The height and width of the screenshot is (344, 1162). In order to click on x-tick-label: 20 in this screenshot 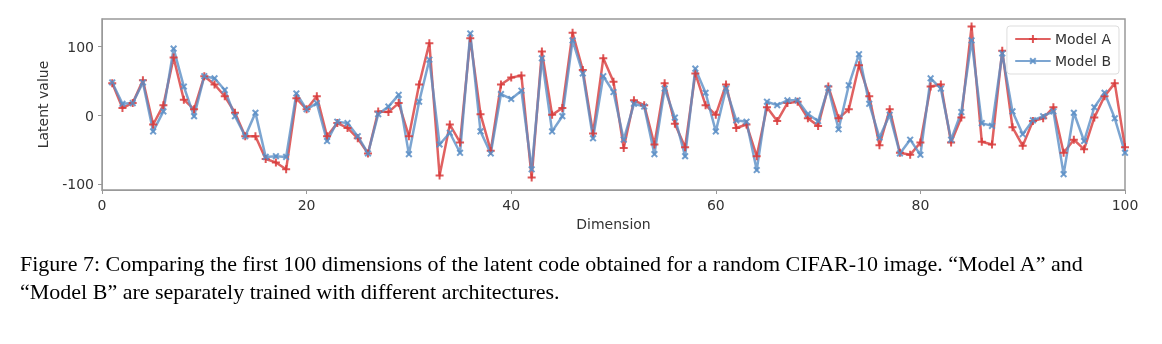, I will do `click(306, 205)`.